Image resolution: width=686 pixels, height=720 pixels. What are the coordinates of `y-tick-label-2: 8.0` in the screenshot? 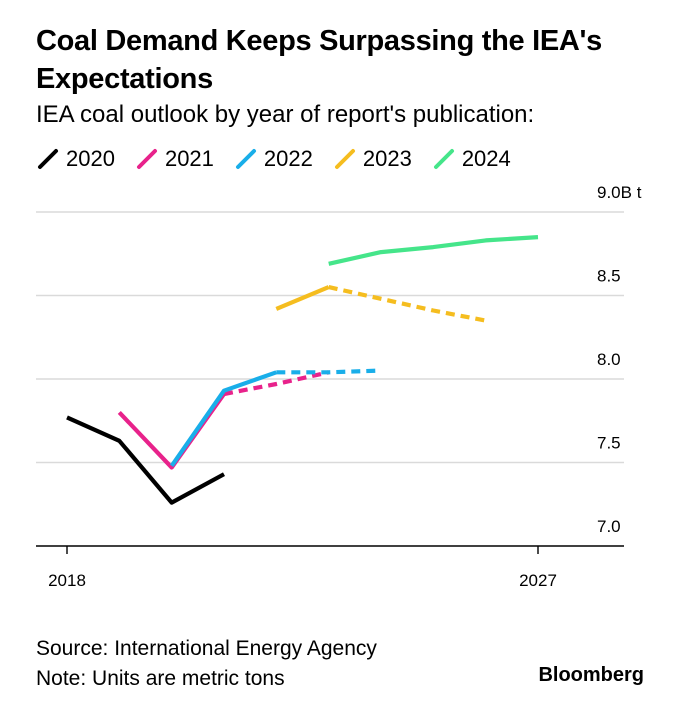 It's located at (609, 359).